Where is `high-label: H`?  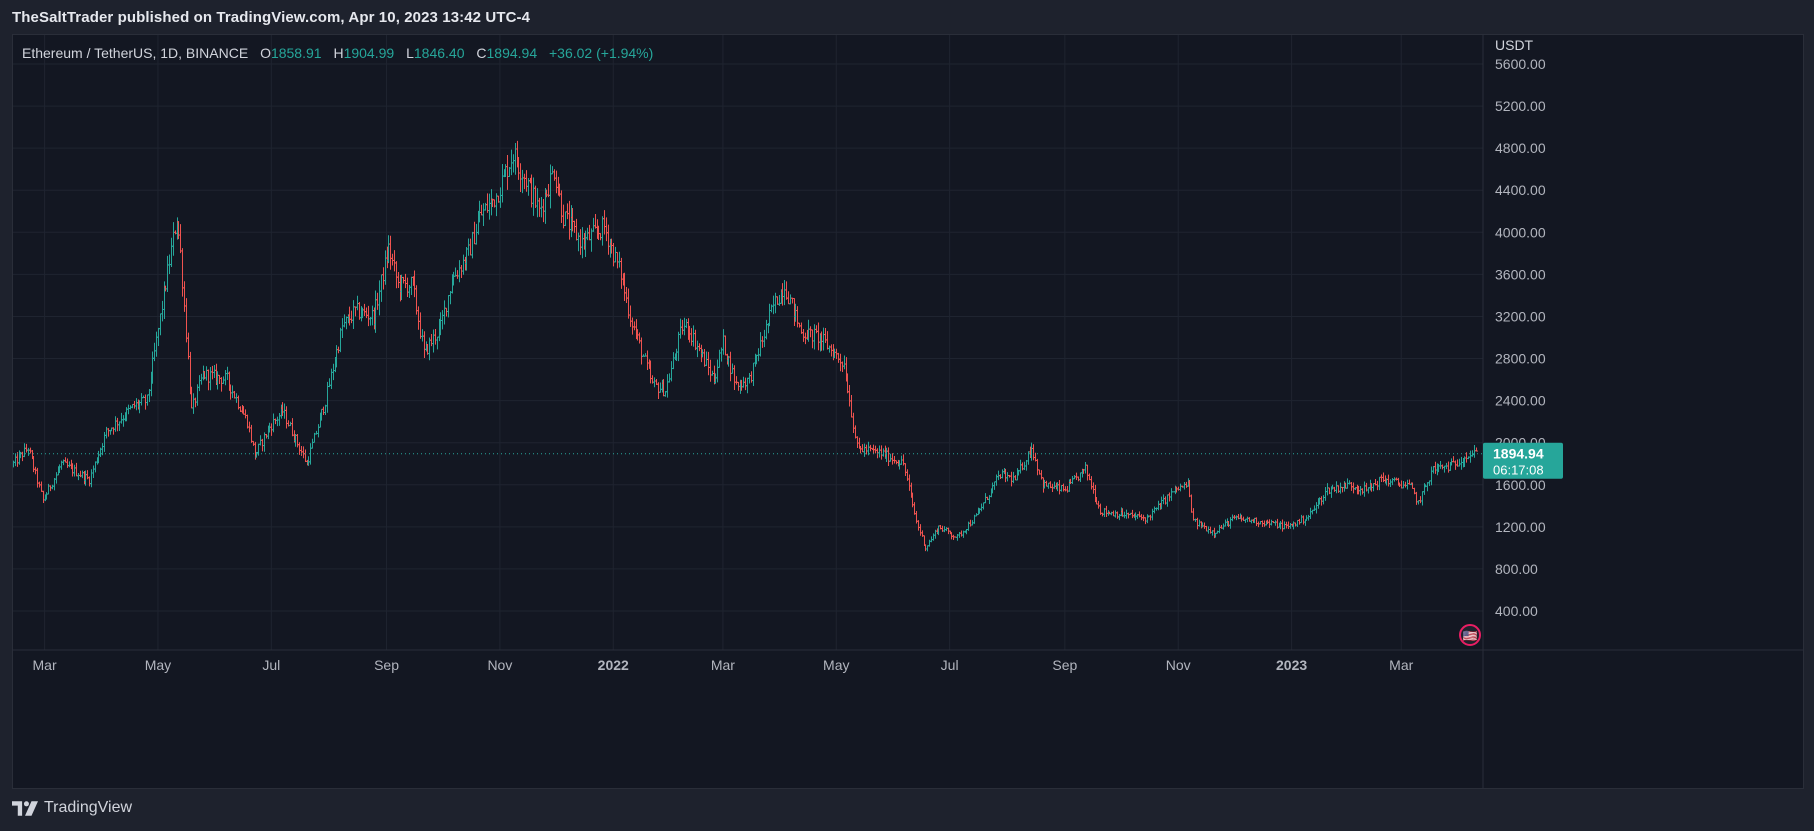
high-label: H is located at coordinates (338, 53).